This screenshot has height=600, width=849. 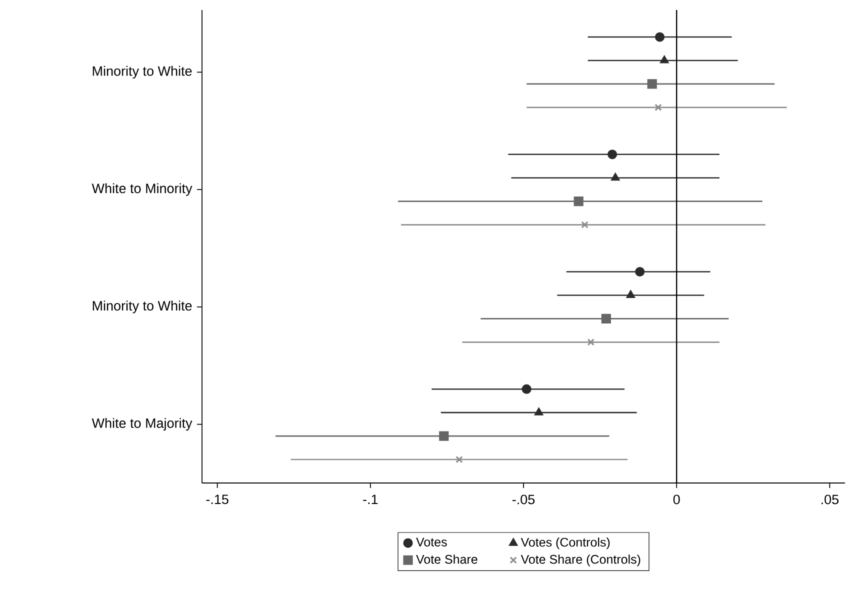 I want to click on legend-label: Vote Share, so click(x=447, y=559).